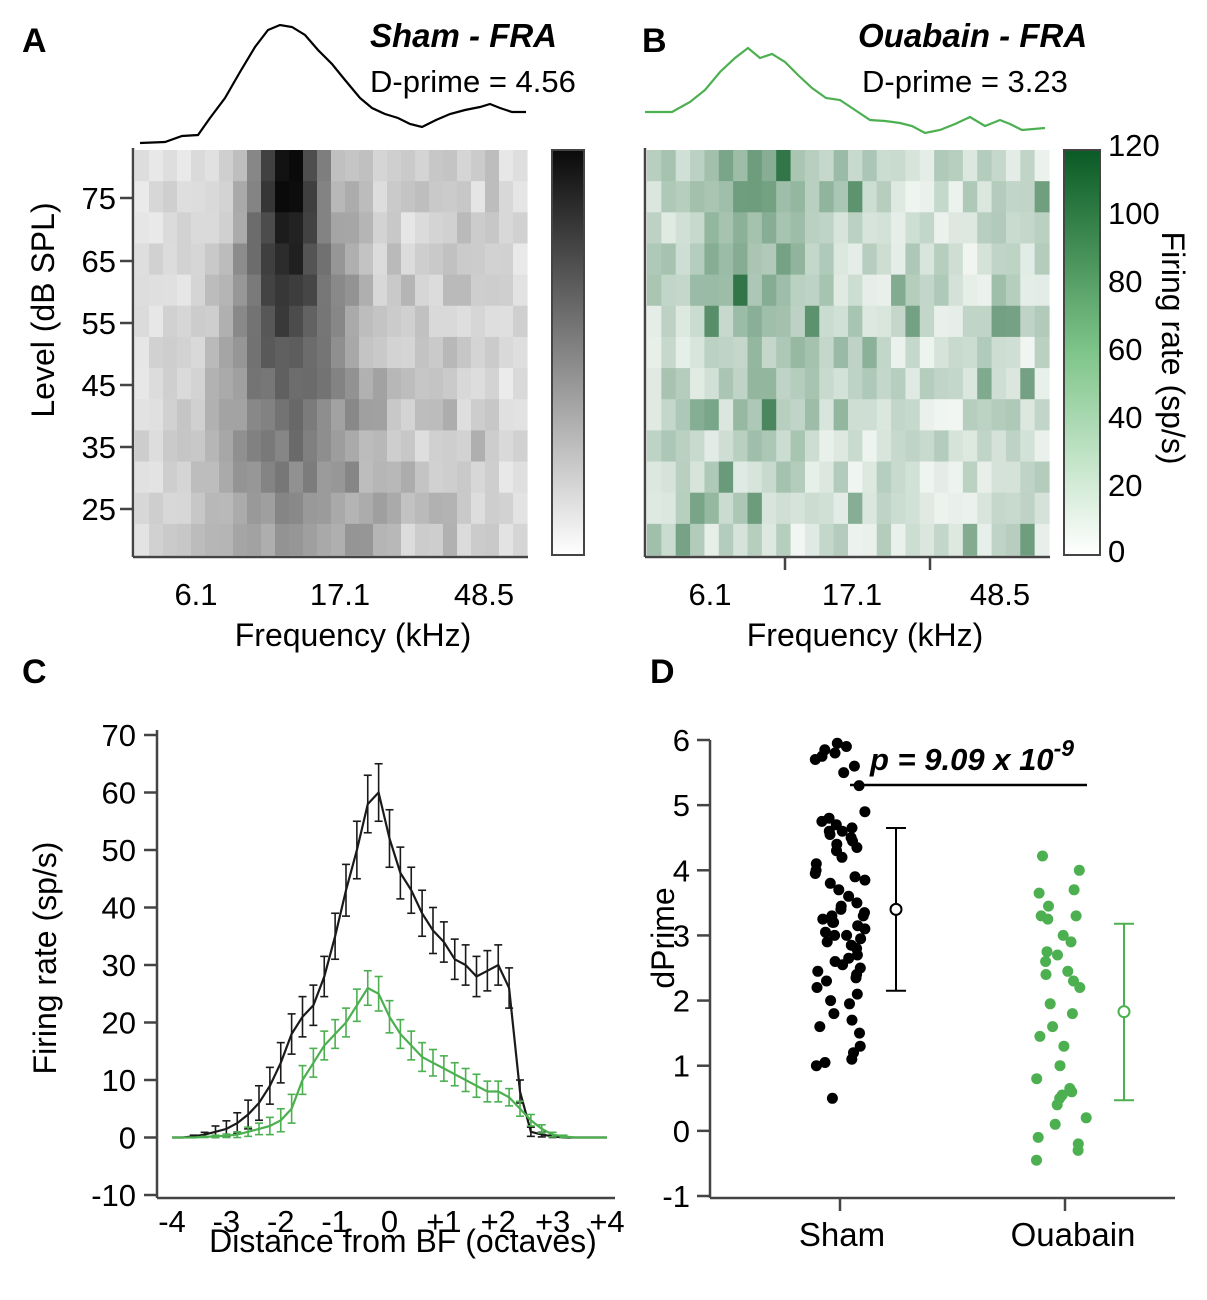  What do you see at coordinates (498, 1221) in the screenshot?
I see `x-tick-label: +2` at bounding box center [498, 1221].